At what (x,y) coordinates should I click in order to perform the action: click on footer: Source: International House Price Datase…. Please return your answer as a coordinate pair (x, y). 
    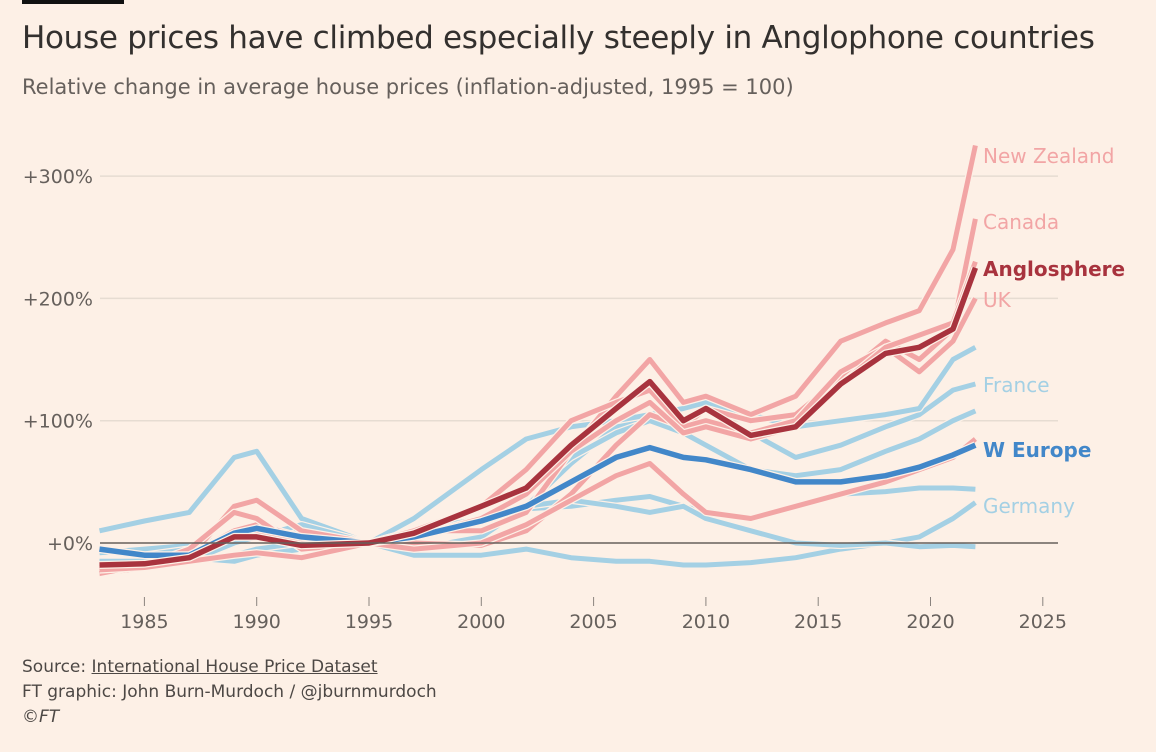
    Looking at the image, I should click on (229, 692).